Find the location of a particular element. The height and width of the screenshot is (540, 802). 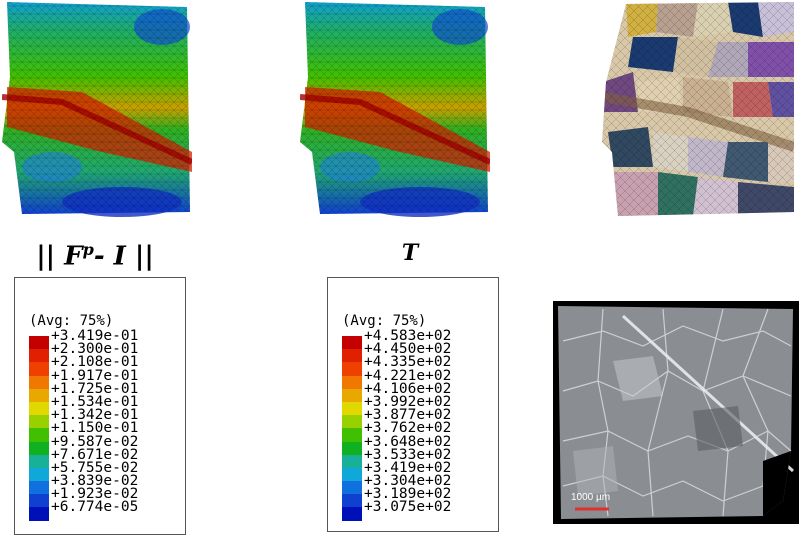

legend-value: +2.300e-01 is located at coordinates (95, 349).